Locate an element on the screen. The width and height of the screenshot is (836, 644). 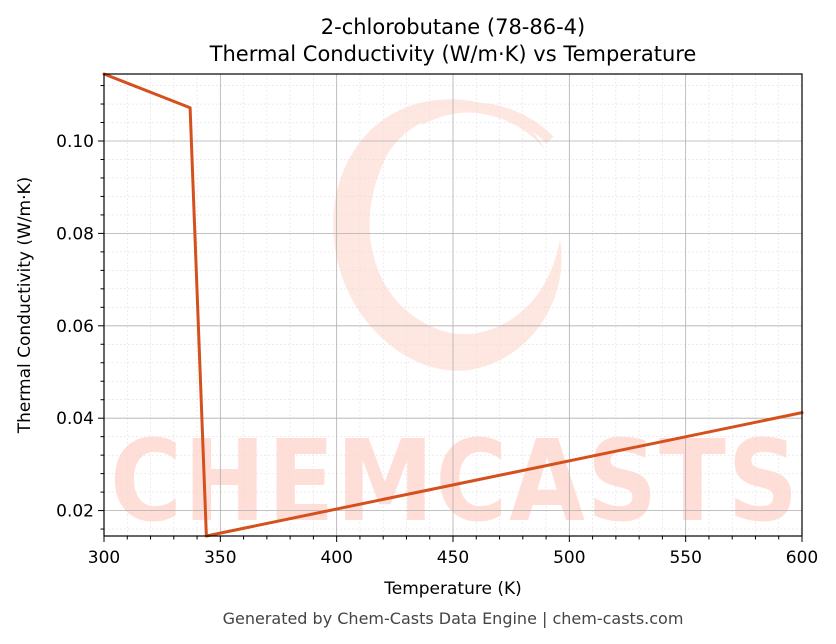
y-axis-label: Thermal Conductivity (W/m·K) is located at coordinates (25, 306).